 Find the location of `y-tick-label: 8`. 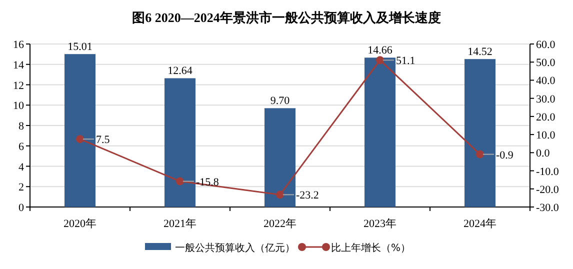

y-tick-label: 8 is located at coordinates (21, 126).